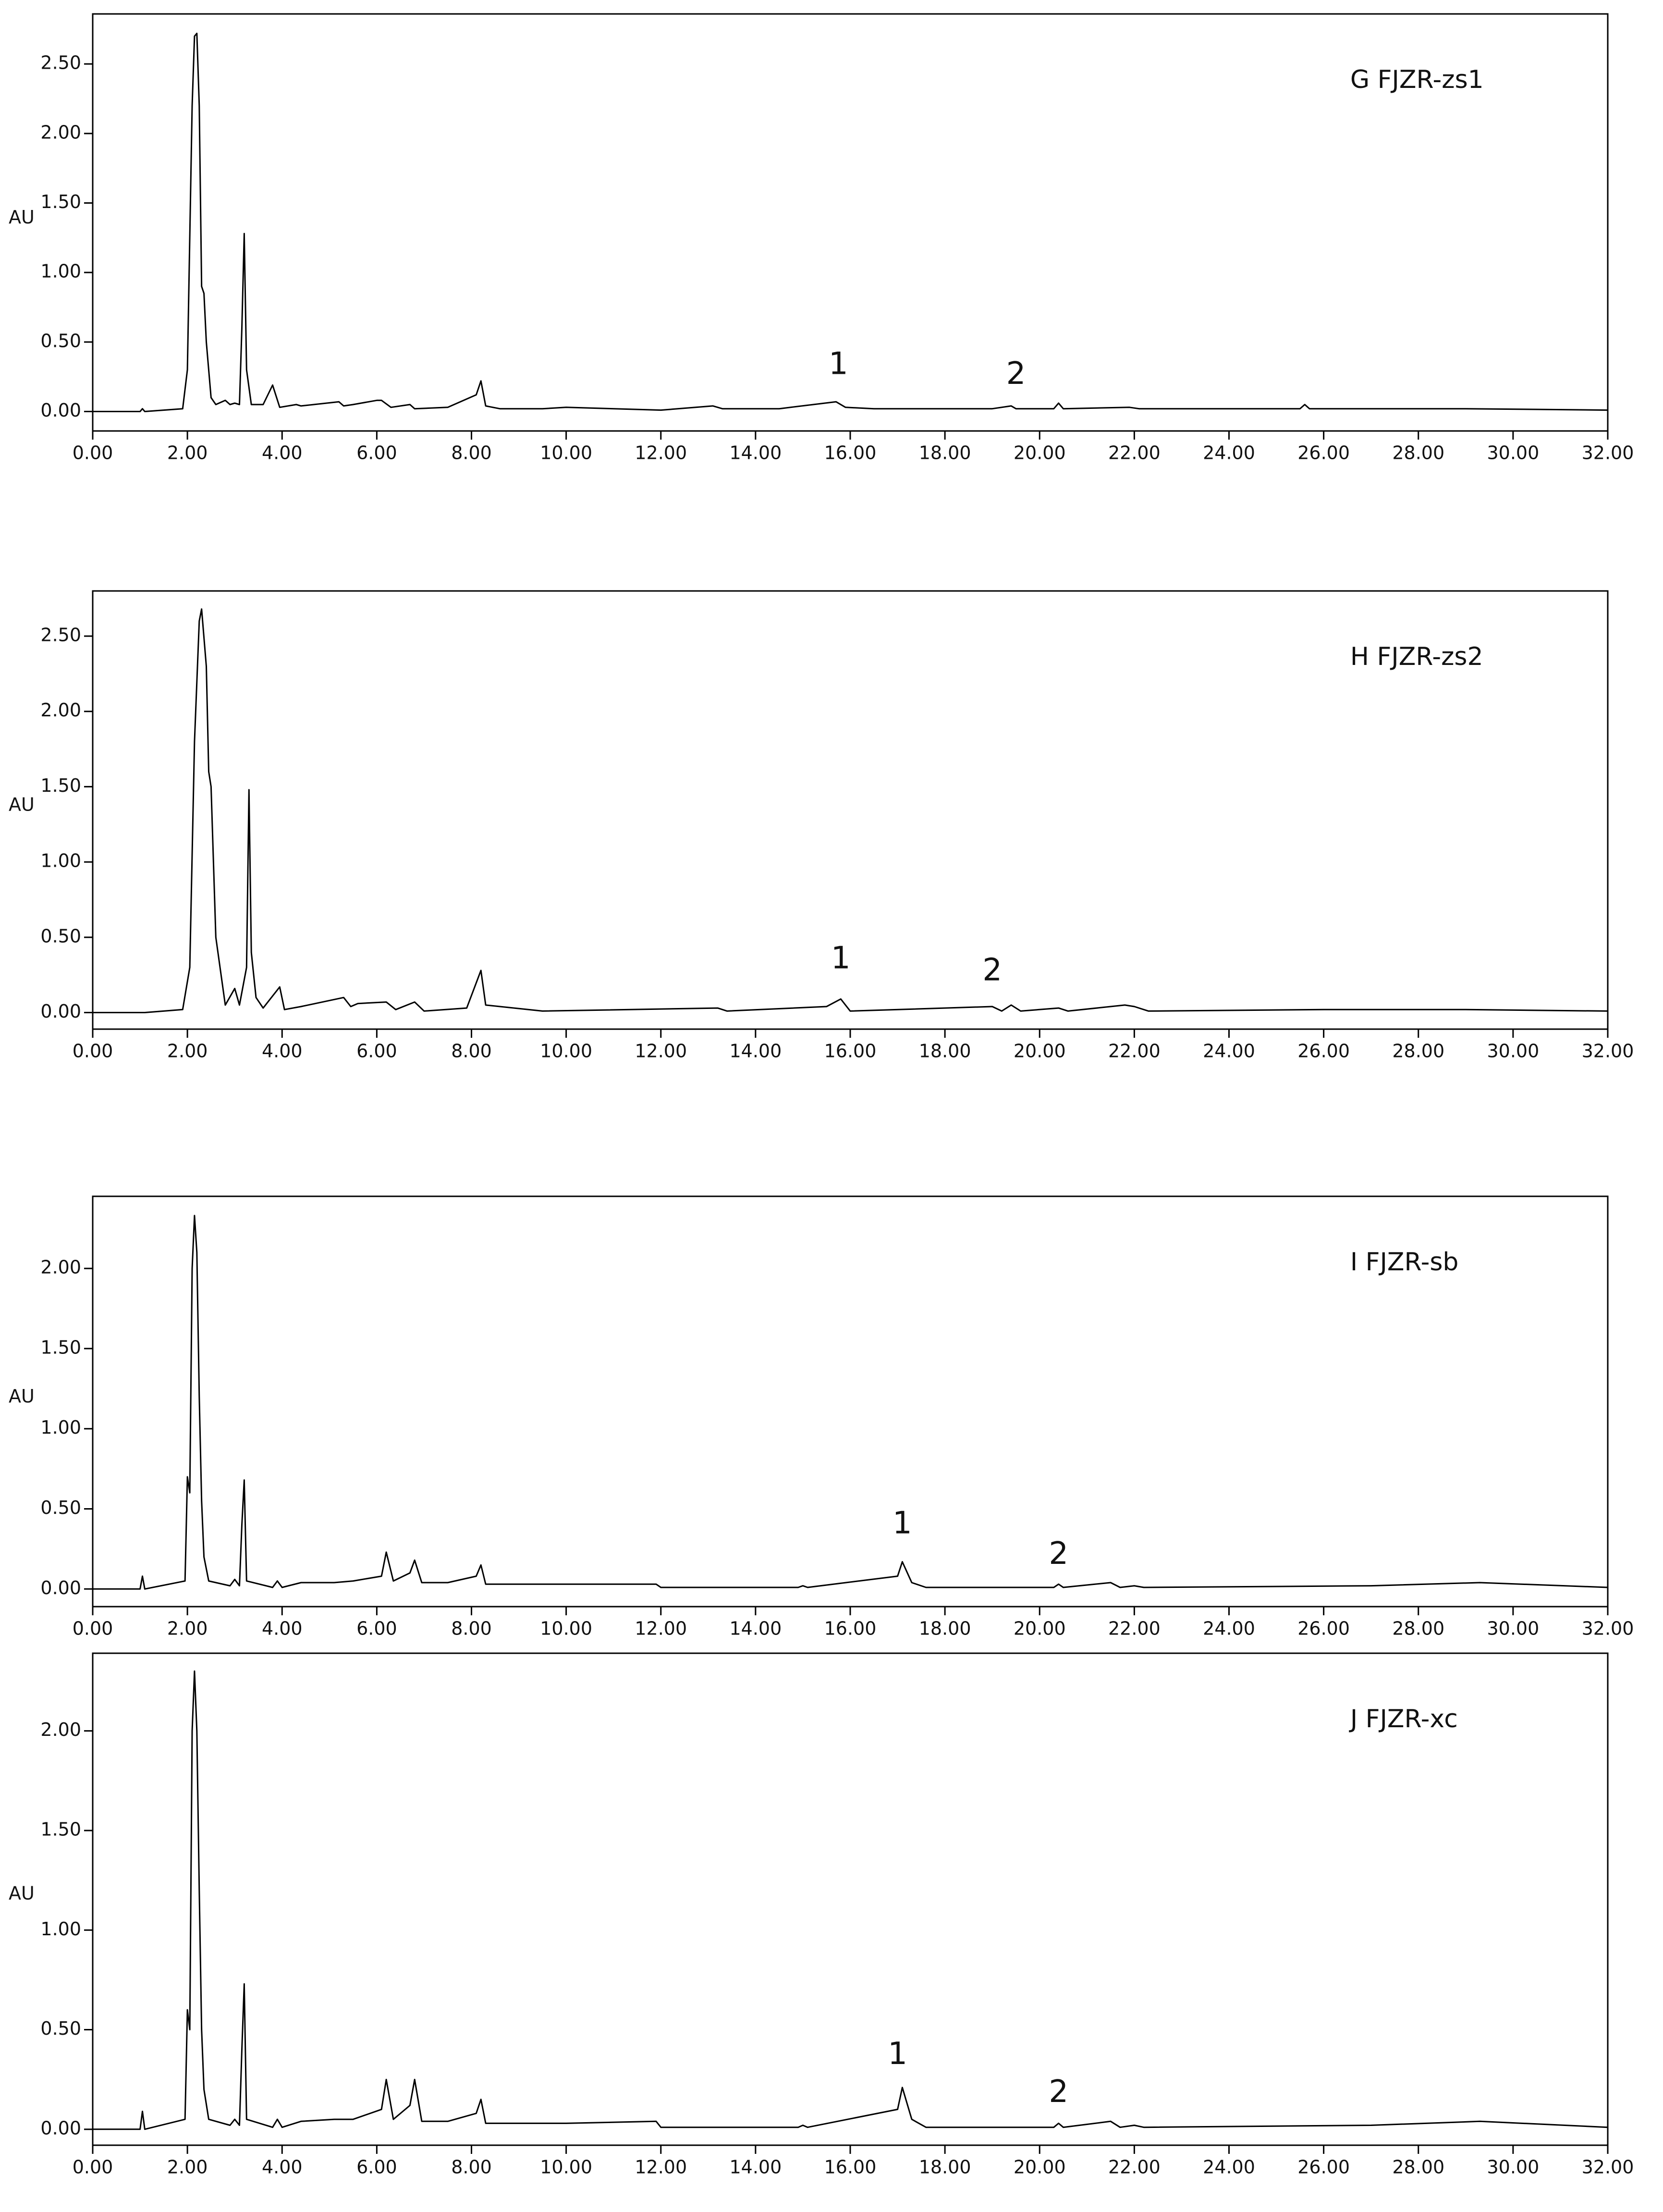  What do you see at coordinates (1404, 1262) in the screenshot?
I see `panel-title: I FJZR-sb` at bounding box center [1404, 1262].